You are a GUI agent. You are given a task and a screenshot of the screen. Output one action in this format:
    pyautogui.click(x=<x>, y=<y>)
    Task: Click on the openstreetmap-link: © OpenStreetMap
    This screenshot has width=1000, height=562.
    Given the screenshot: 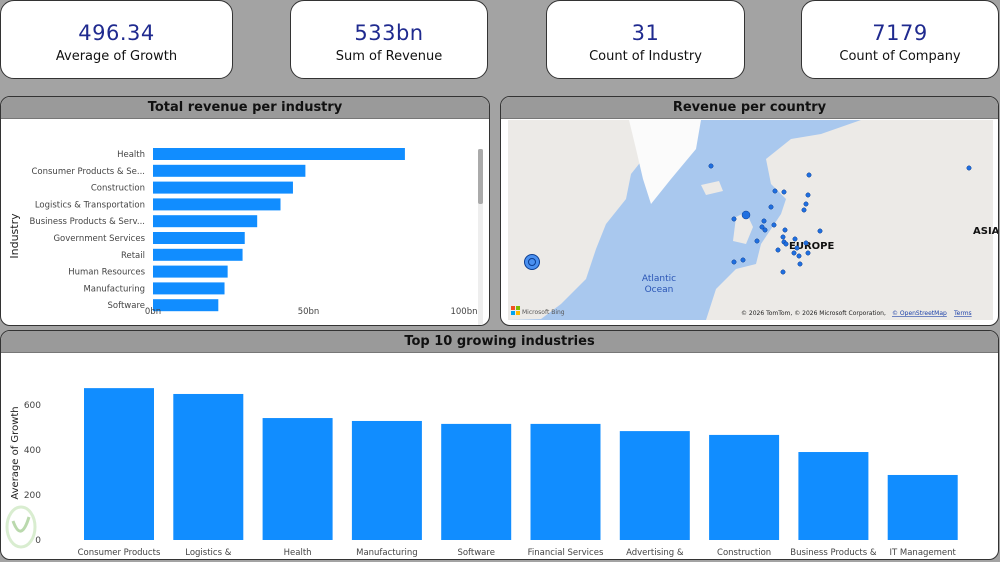 What is the action you would take?
    pyautogui.click(x=919, y=313)
    